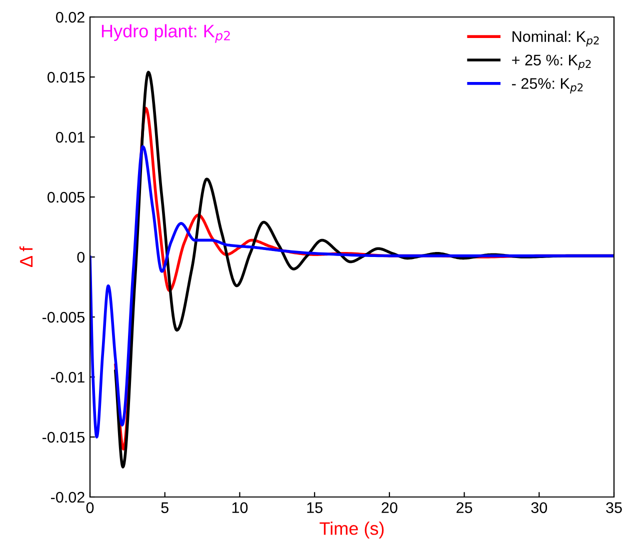 The height and width of the screenshot is (558, 638). What do you see at coordinates (166, 33) in the screenshot?
I see `chart-title: Hydro plant: K$_{p2}$` at bounding box center [166, 33].